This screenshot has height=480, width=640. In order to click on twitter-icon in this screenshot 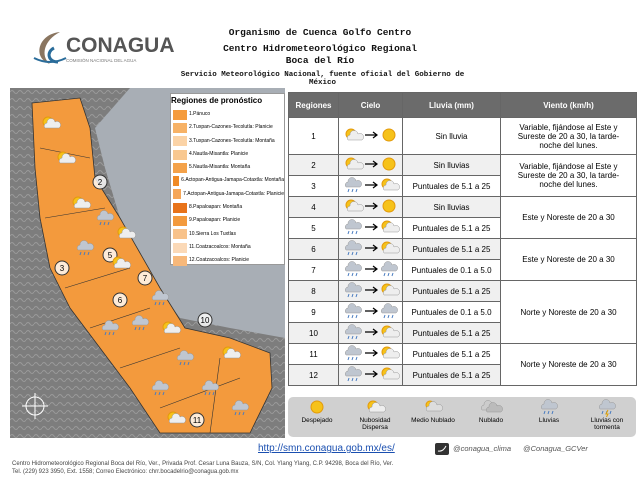, I will do `click(442, 449)`.